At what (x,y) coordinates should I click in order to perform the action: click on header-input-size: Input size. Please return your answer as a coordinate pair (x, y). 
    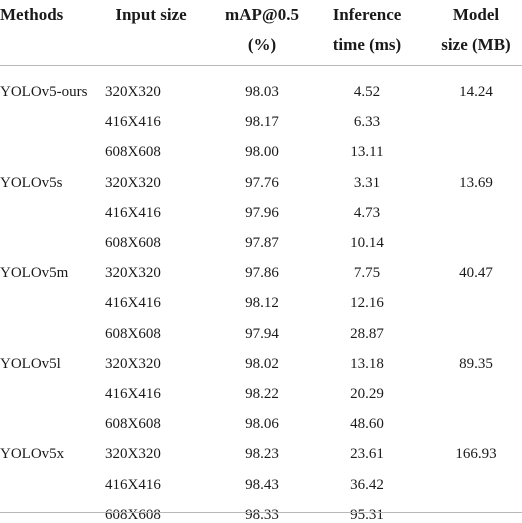
    Looking at the image, I should click on (151, 14).